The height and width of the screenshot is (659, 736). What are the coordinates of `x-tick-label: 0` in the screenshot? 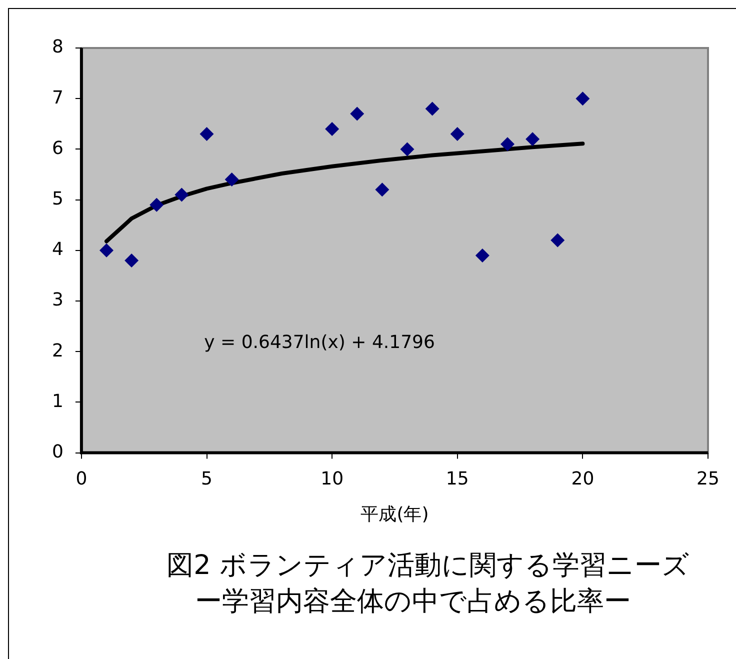 It's located at (82, 479).